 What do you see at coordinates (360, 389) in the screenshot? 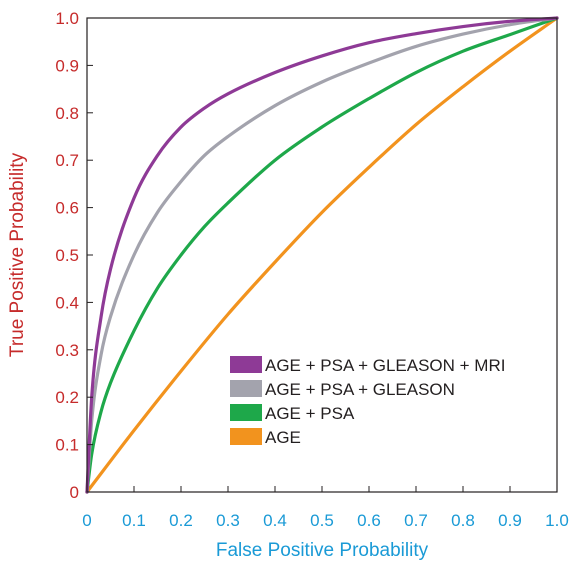
I see `legend-label: AGE + PSA + GLEASON` at bounding box center [360, 389].